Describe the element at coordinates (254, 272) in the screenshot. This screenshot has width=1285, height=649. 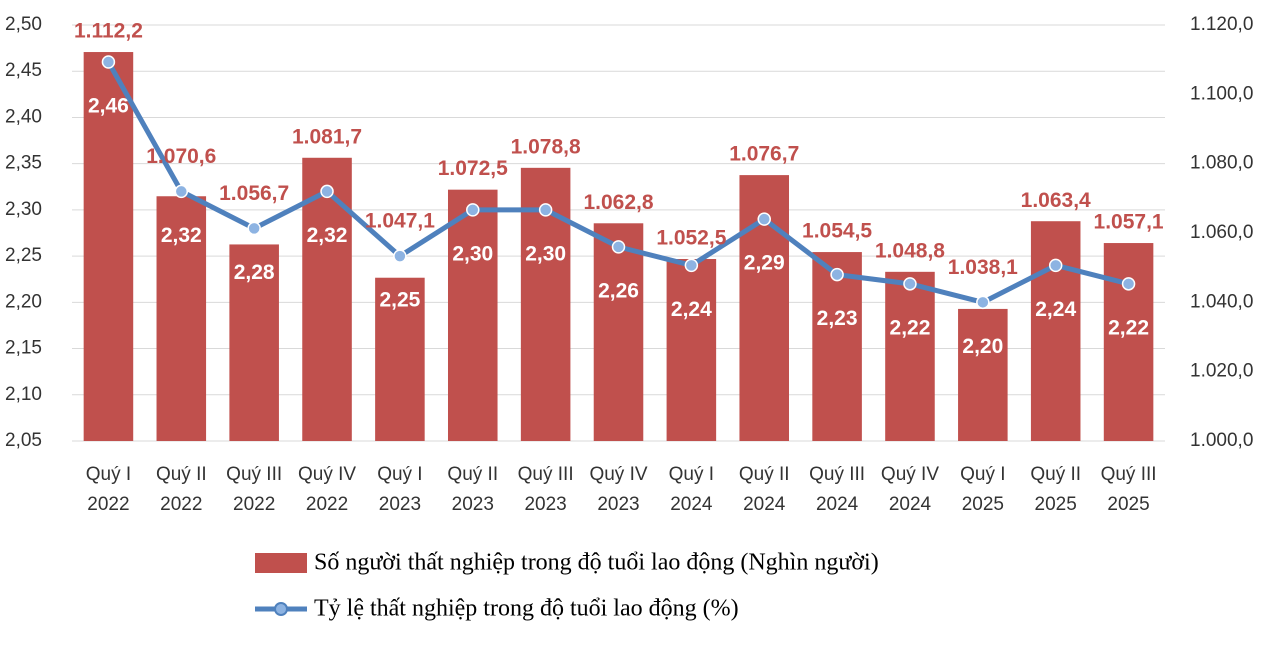
I see `line-value-label: 2,28` at that location.